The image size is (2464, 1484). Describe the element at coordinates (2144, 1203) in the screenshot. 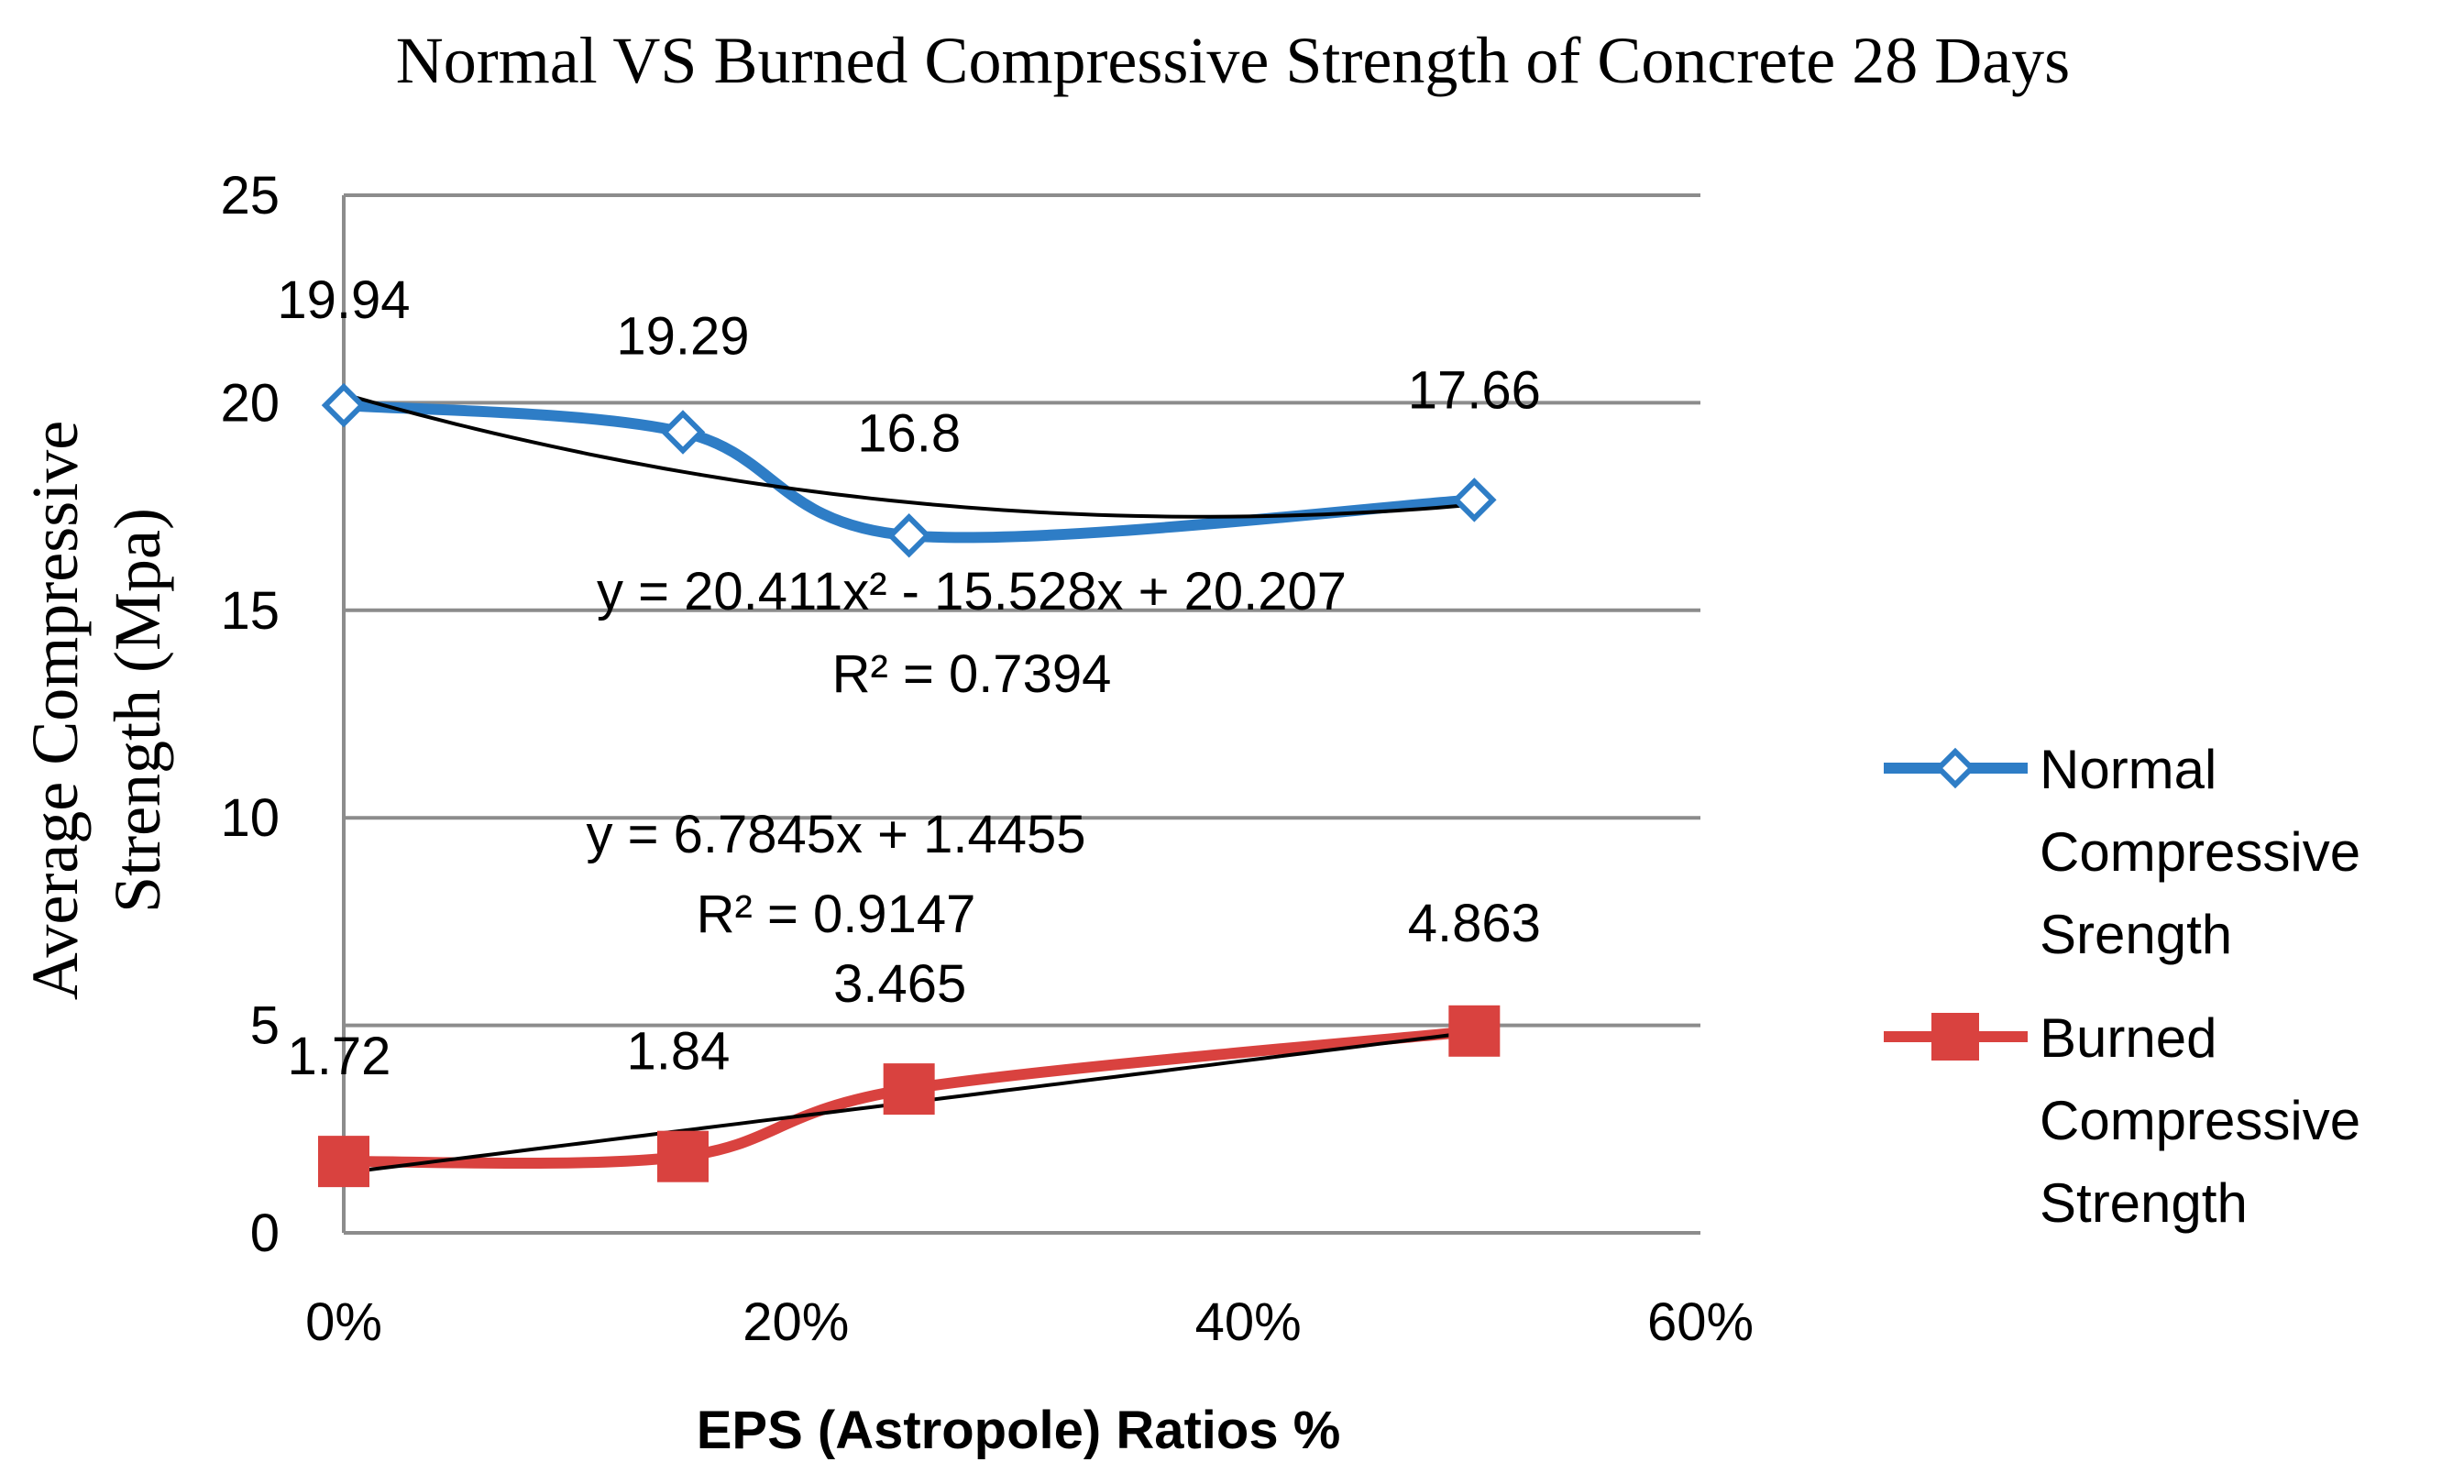

I see `legend-label: Strength` at that location.